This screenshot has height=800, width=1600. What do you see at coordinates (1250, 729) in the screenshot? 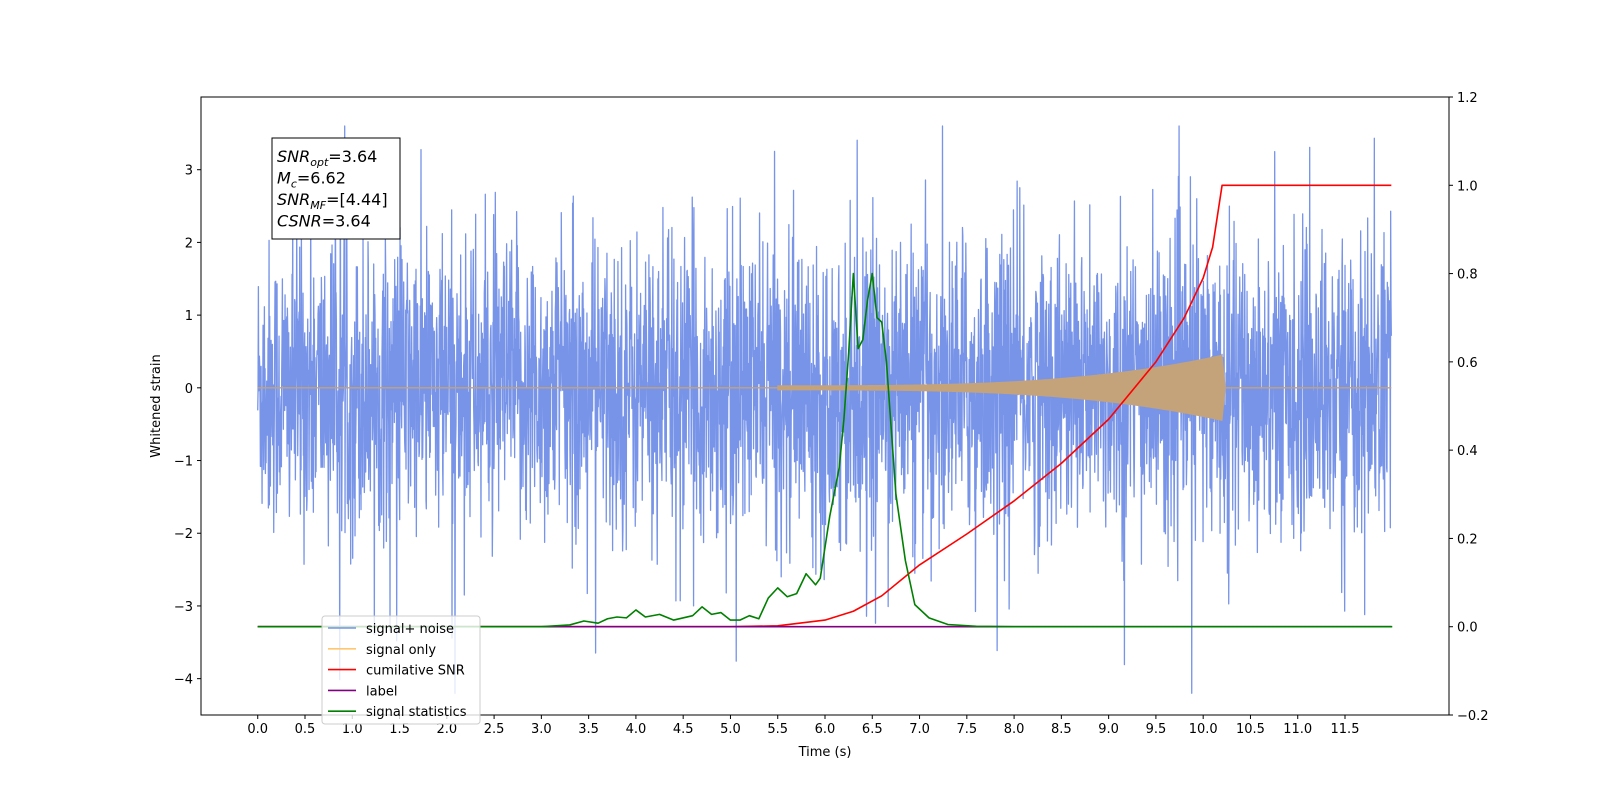
I see `x-tick-label: 10.5` at bounding box center [1250, 729].